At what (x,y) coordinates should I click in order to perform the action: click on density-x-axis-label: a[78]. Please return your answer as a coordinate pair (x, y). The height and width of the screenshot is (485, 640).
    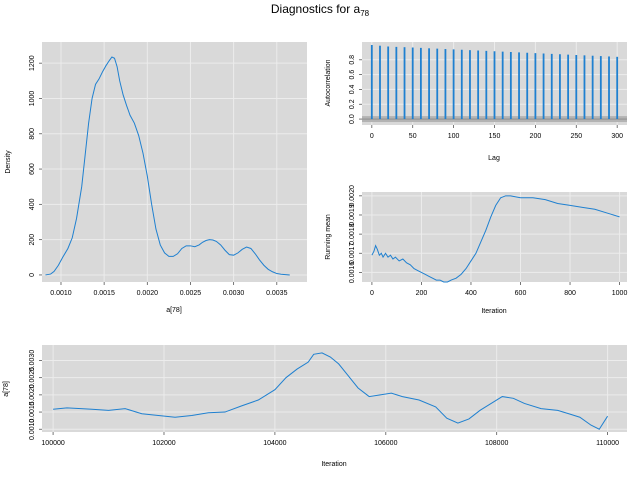
    Looking at the image, I should click on (174, 310).